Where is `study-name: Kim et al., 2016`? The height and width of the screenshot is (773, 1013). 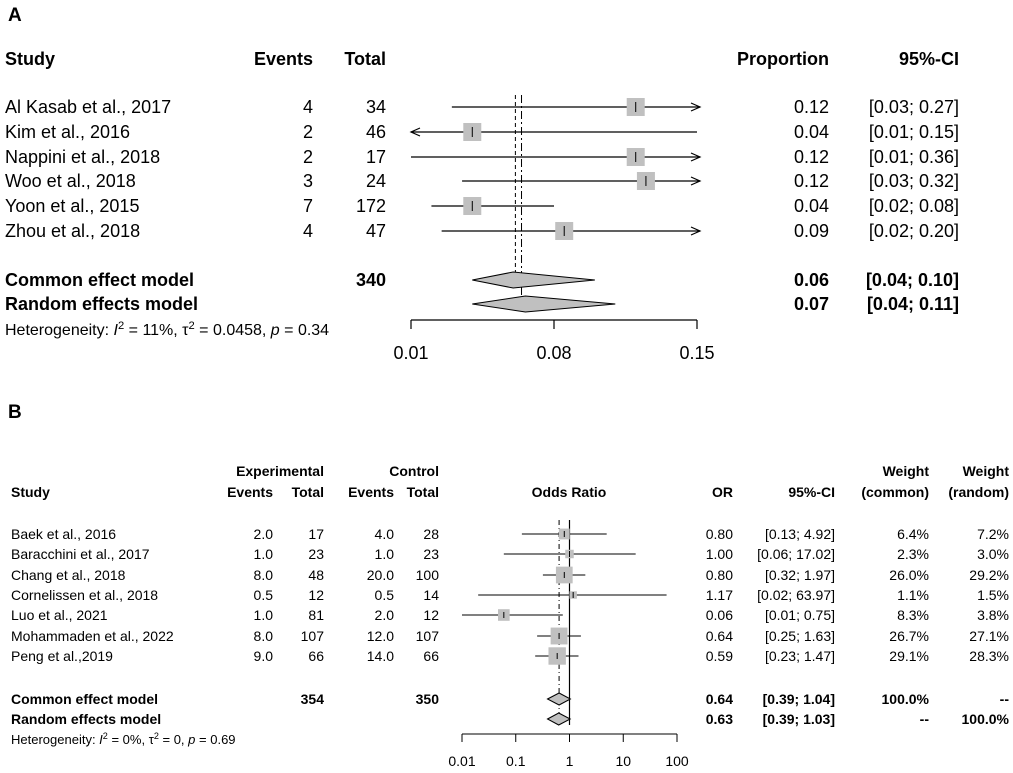 study-name: Kim et al., 2016 is located at coordinates (67, 132).